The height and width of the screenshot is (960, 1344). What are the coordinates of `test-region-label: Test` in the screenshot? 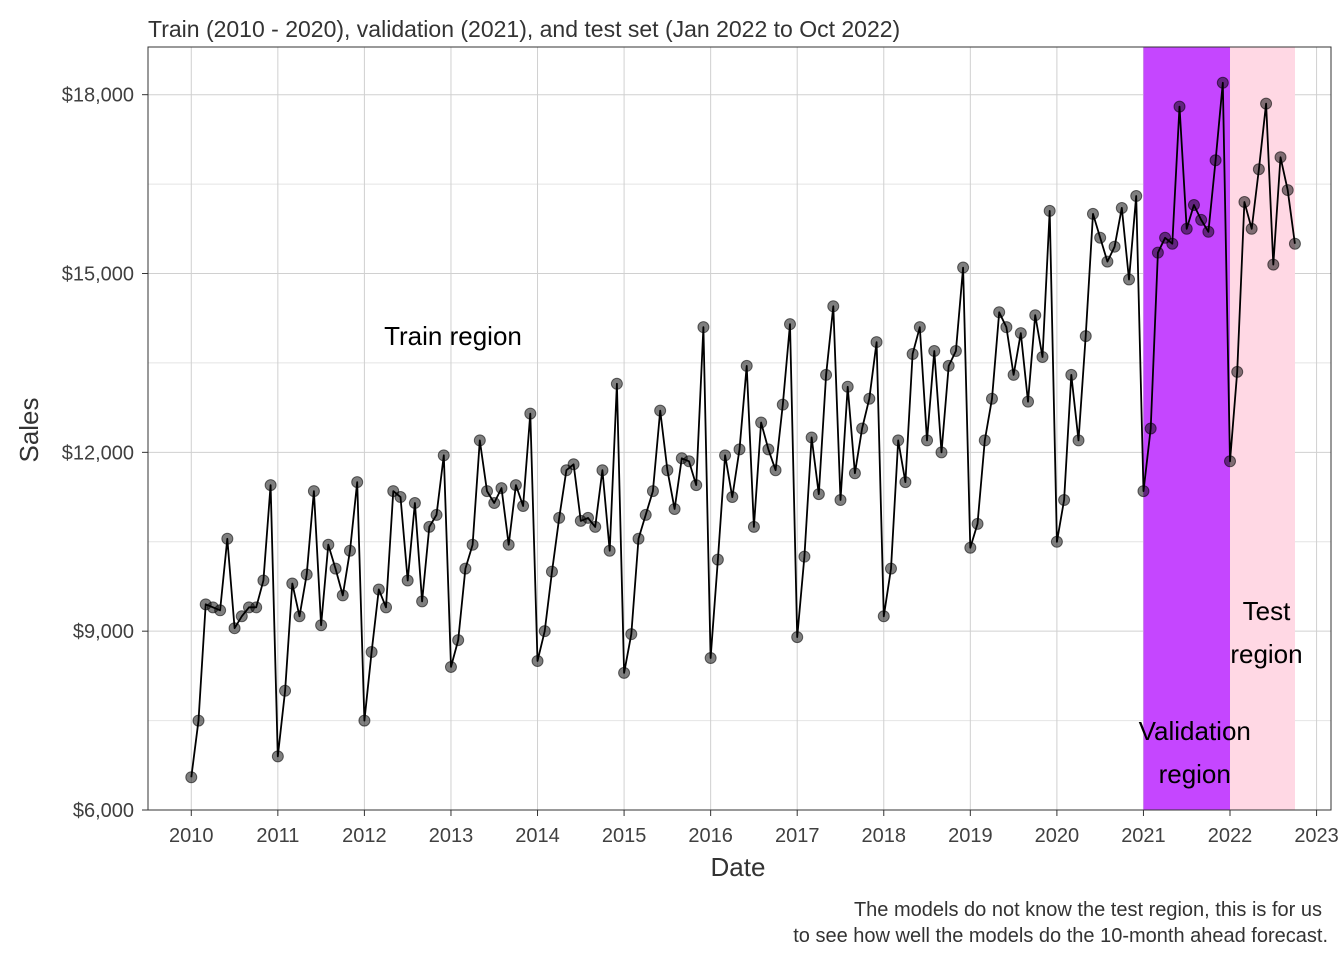 It's located at (1267, 611).